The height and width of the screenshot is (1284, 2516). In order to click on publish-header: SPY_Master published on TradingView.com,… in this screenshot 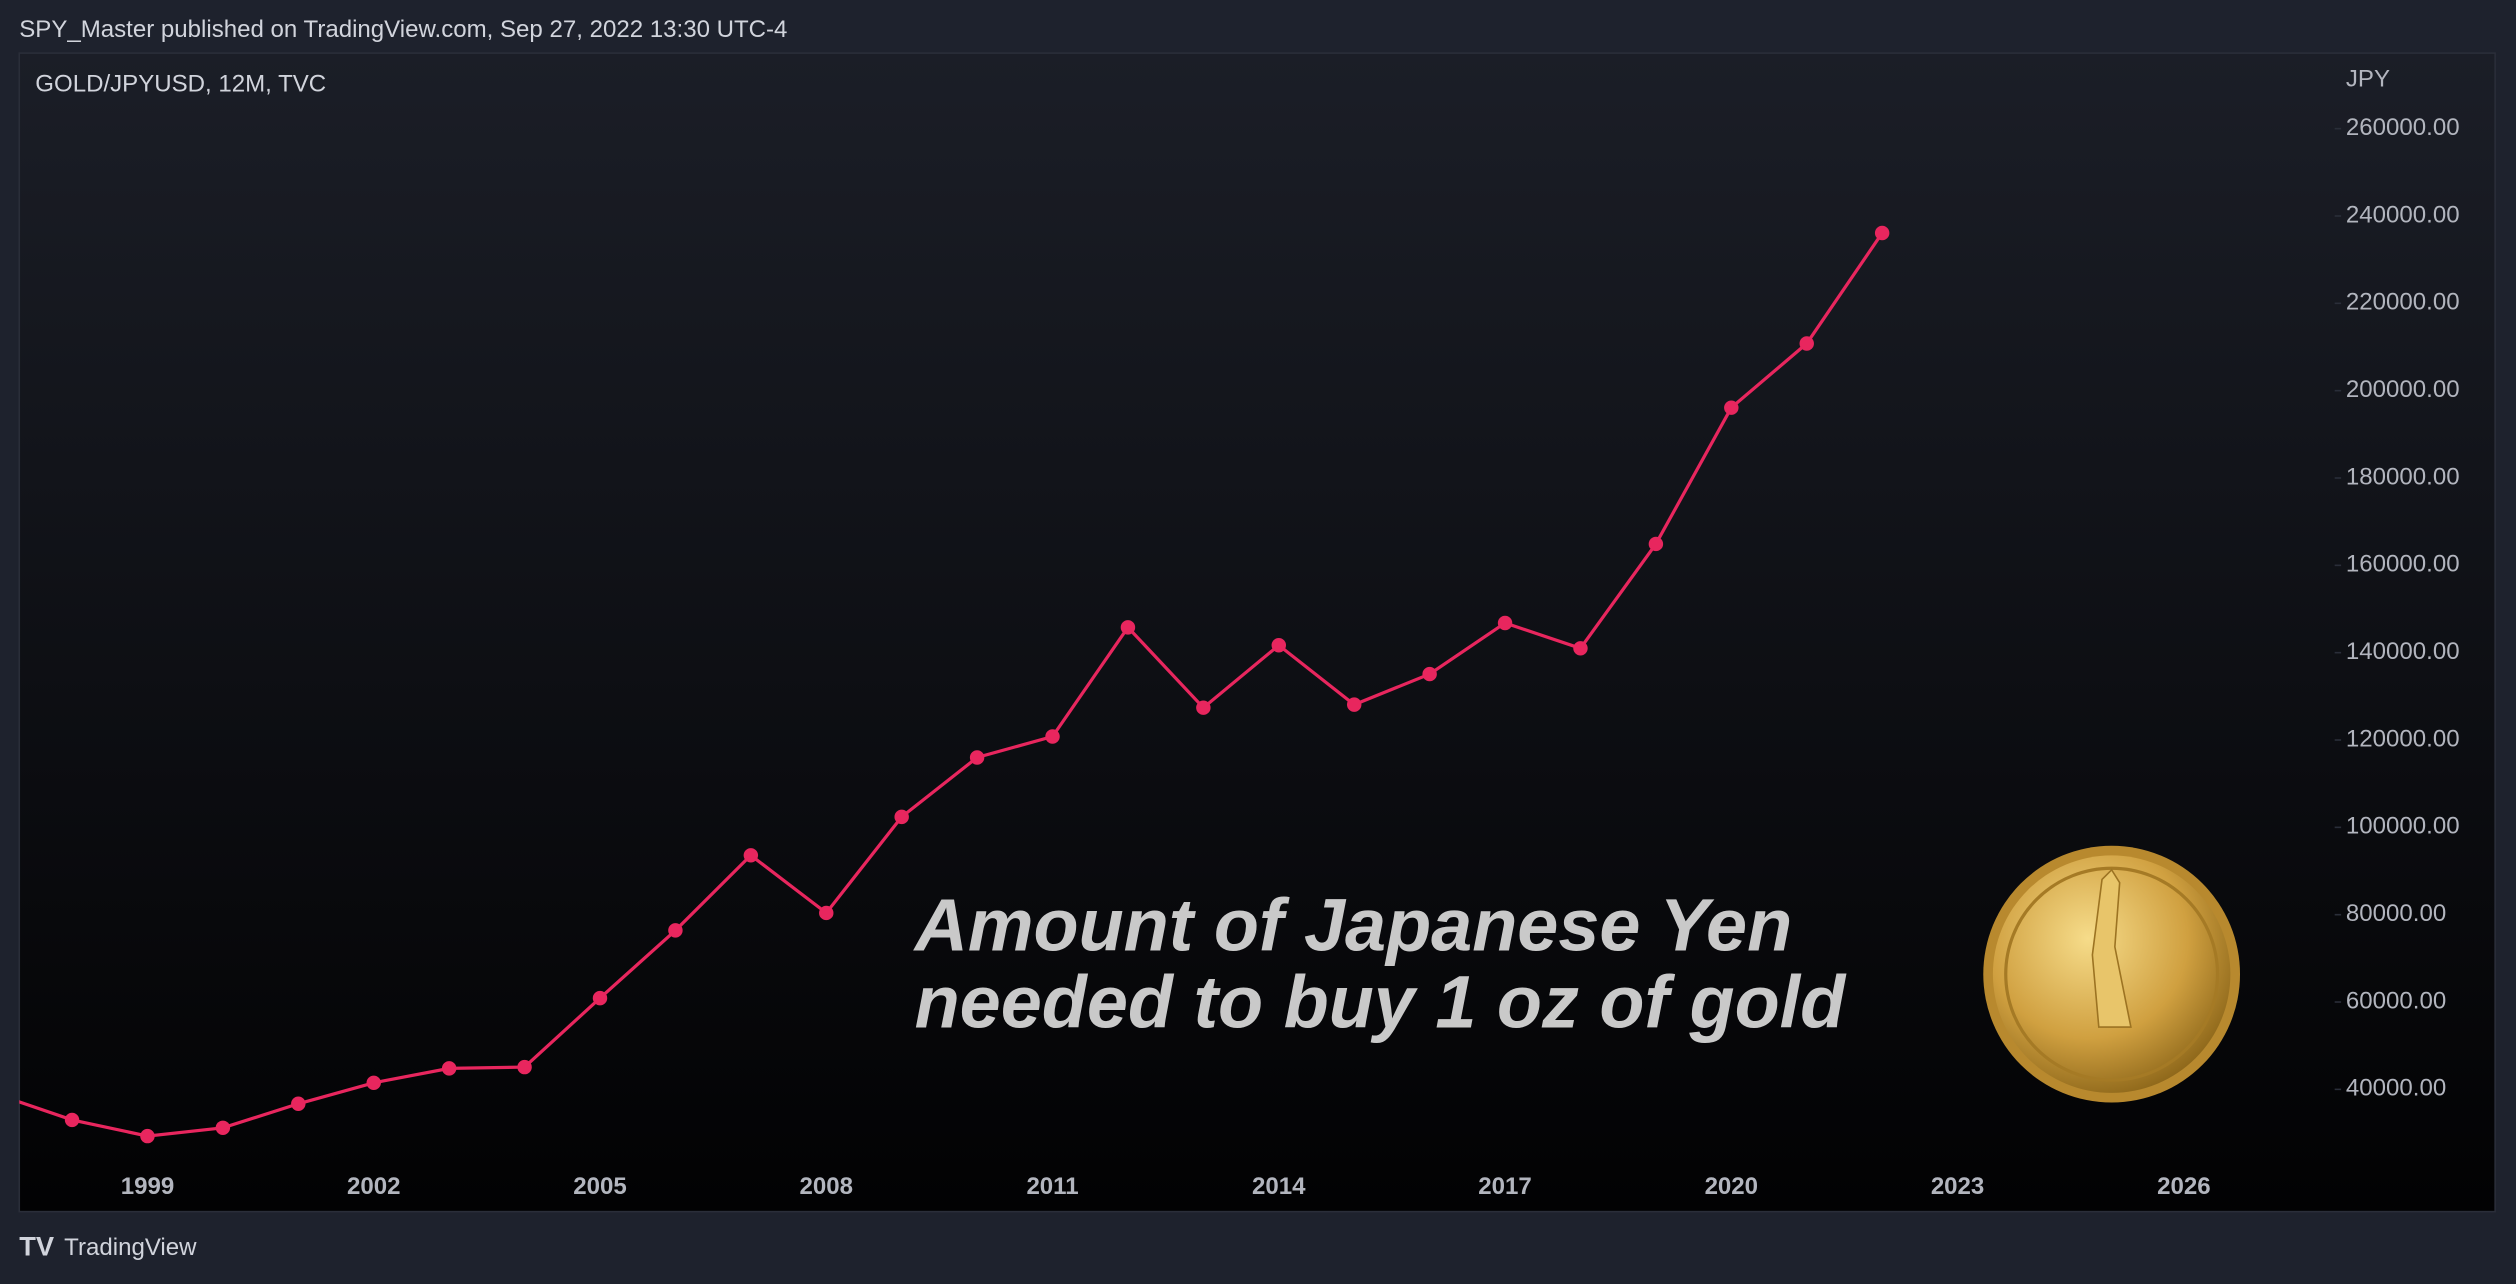, I will do `click(403, 29)`.